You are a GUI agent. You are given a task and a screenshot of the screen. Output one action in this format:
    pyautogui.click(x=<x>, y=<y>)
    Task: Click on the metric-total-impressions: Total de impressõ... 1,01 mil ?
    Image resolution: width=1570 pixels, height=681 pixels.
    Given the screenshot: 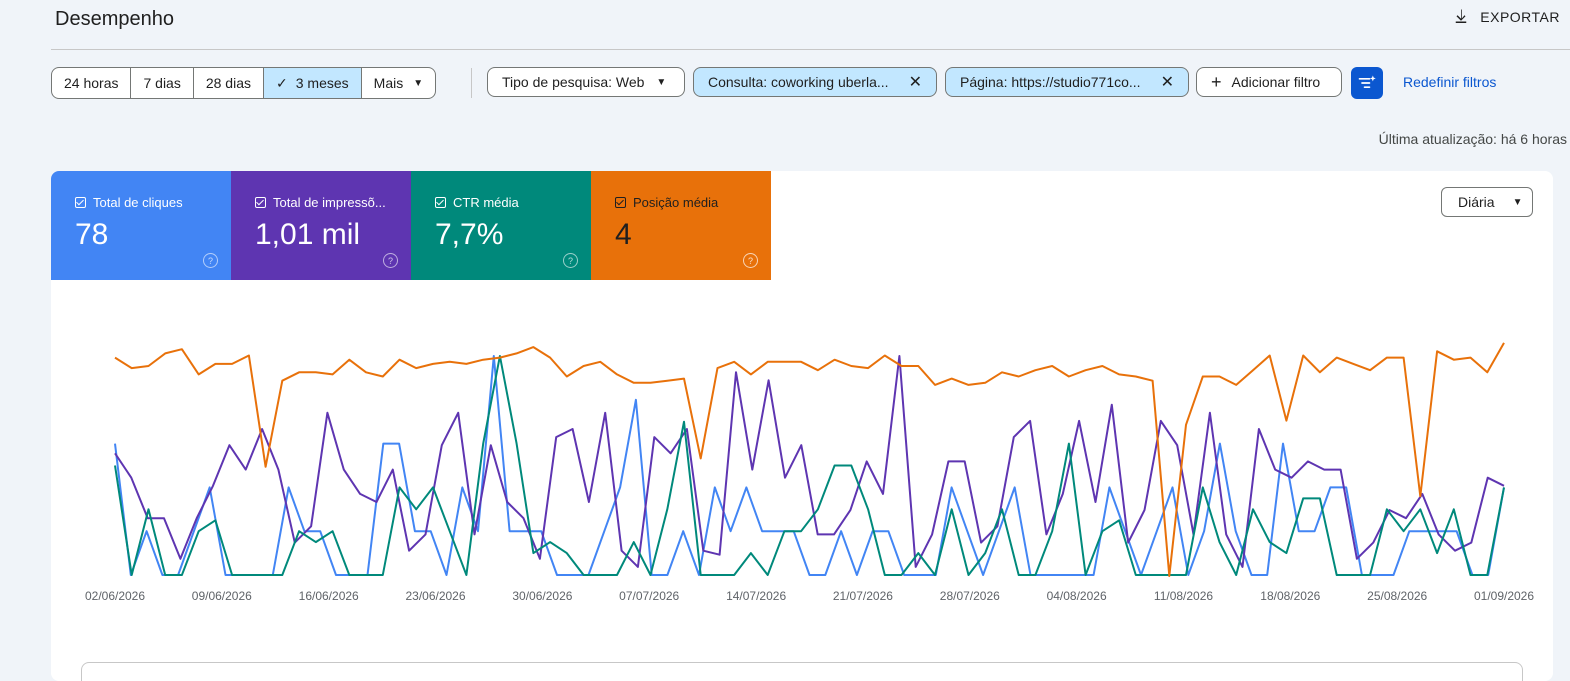 What is the action you would take?
    pyautogui.click(x=321, y=225)
    